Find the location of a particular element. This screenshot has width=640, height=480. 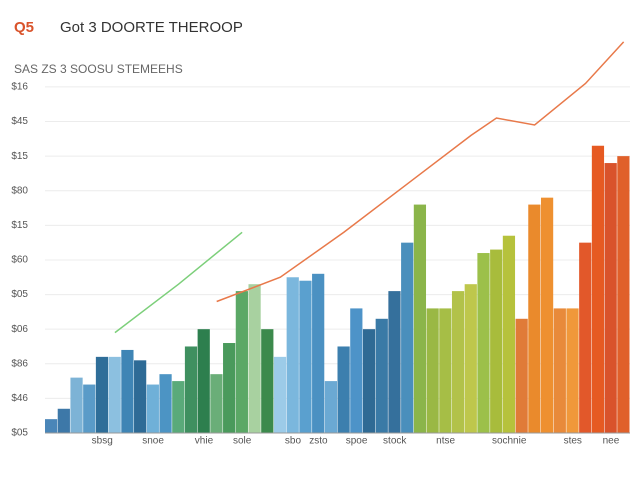

y-tick-label: $45 is located at coordinates (19, 121).